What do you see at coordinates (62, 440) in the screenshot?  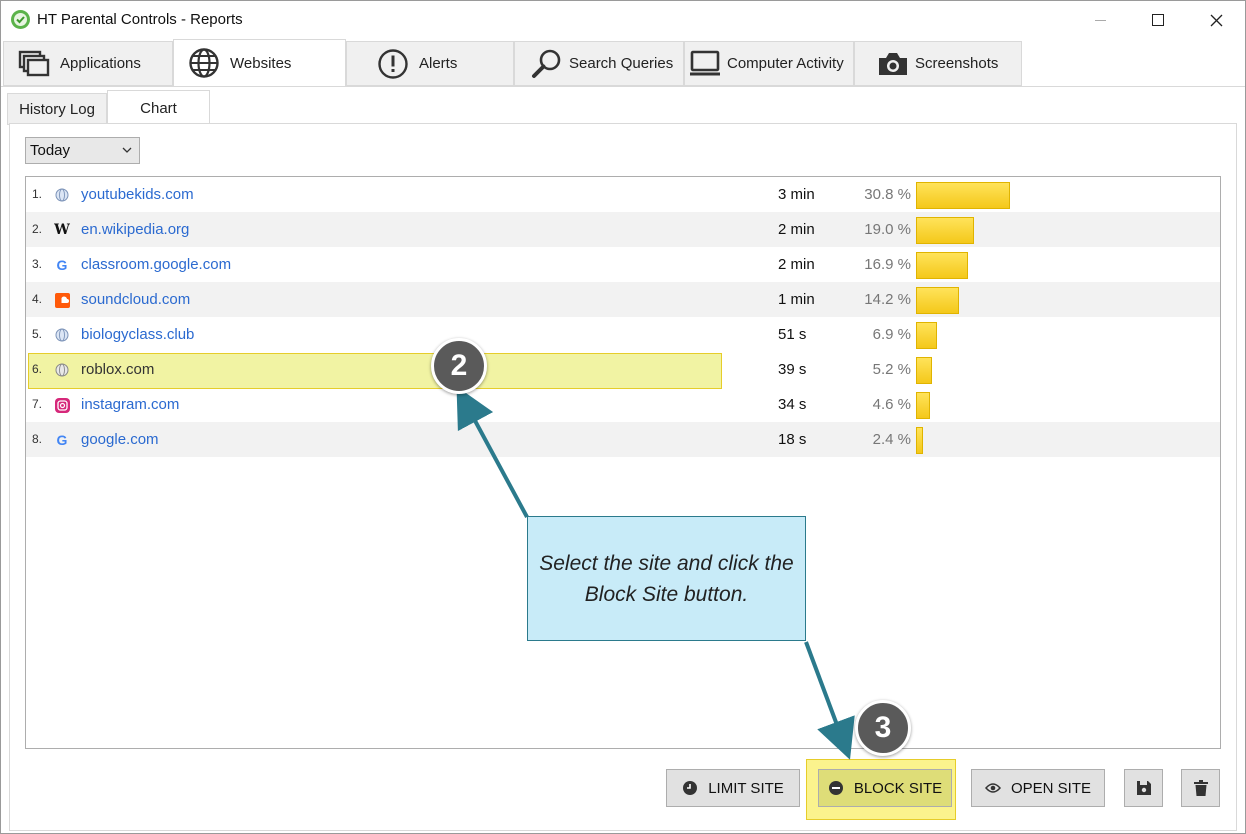 I see `google-icon: G` at bounding box center [62, 440].